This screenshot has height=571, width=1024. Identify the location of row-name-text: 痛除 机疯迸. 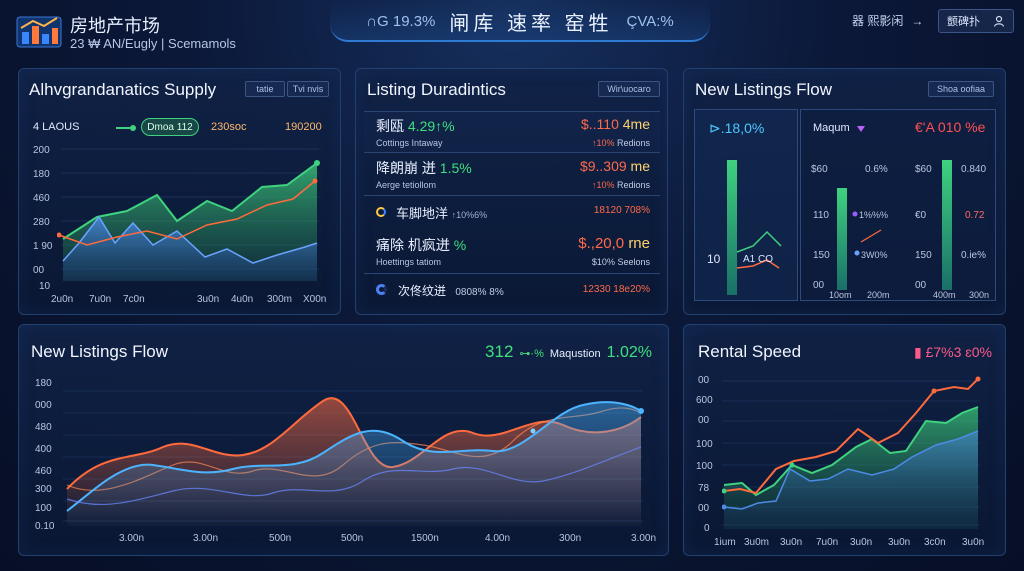
(413, 245).